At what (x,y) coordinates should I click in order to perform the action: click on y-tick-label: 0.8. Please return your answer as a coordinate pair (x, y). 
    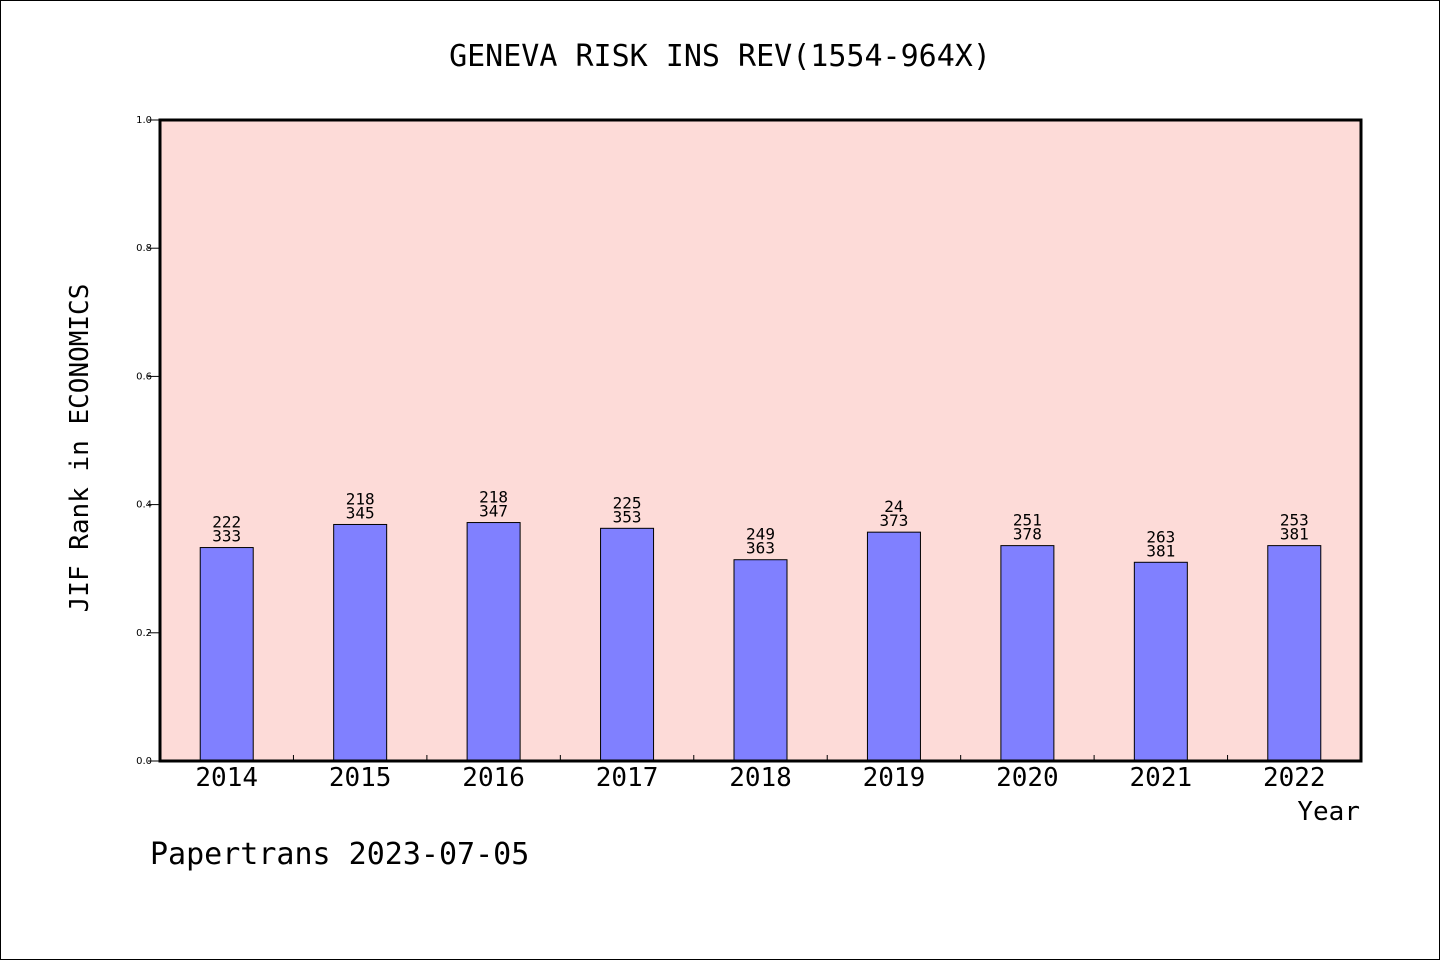
    Looking at the image, I should click on (144, 248).